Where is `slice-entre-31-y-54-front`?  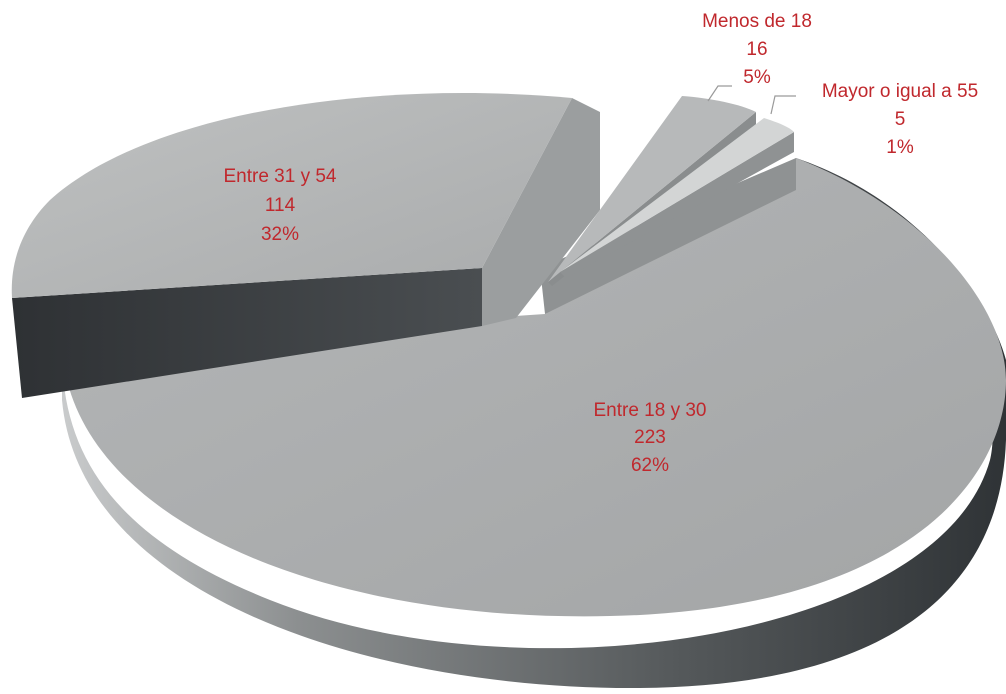 slice-entre-31-y-54-front is located at coordinates (247, 333).